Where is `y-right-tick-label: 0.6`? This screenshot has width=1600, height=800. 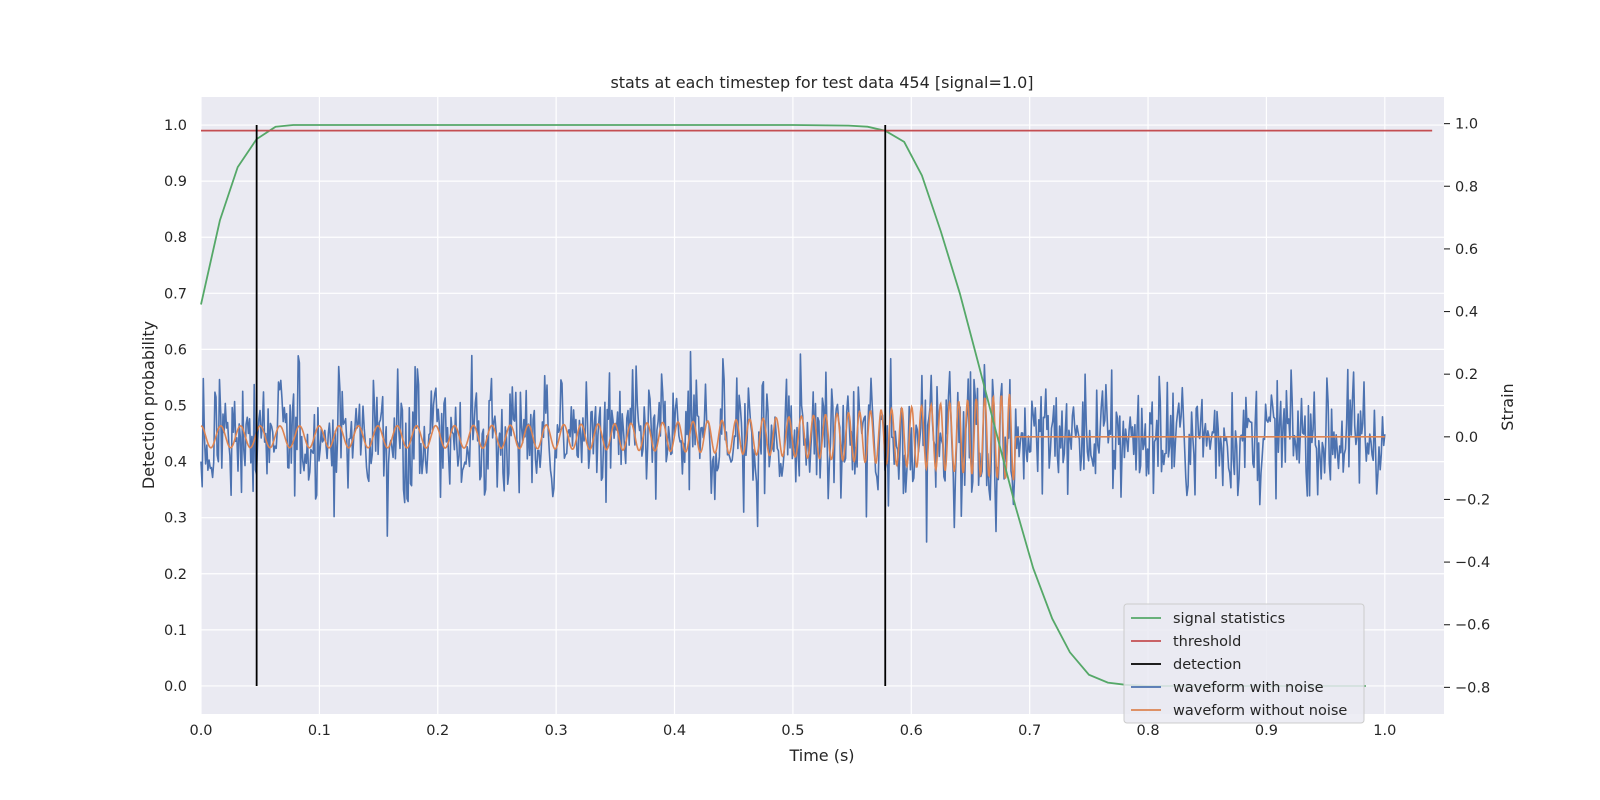 y-right-tick-label: 0.6 is located at coordinates (1466, 250).